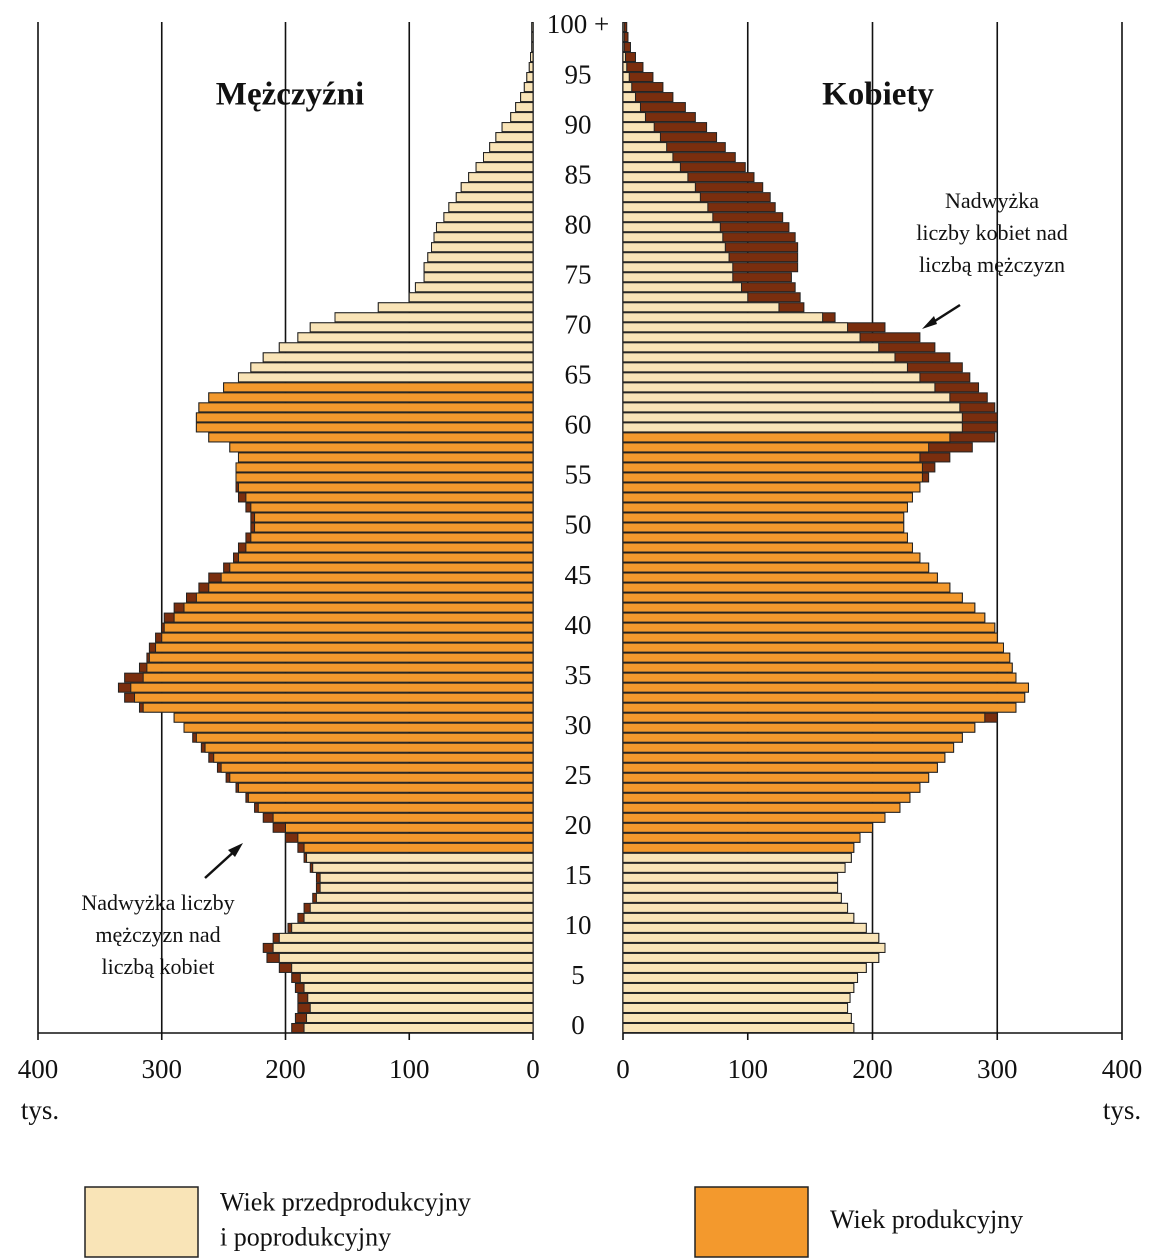 Image resolution: width=1152 pixels, height=1258 pixels. I want to click on age-label: 50, so click(578, 525).